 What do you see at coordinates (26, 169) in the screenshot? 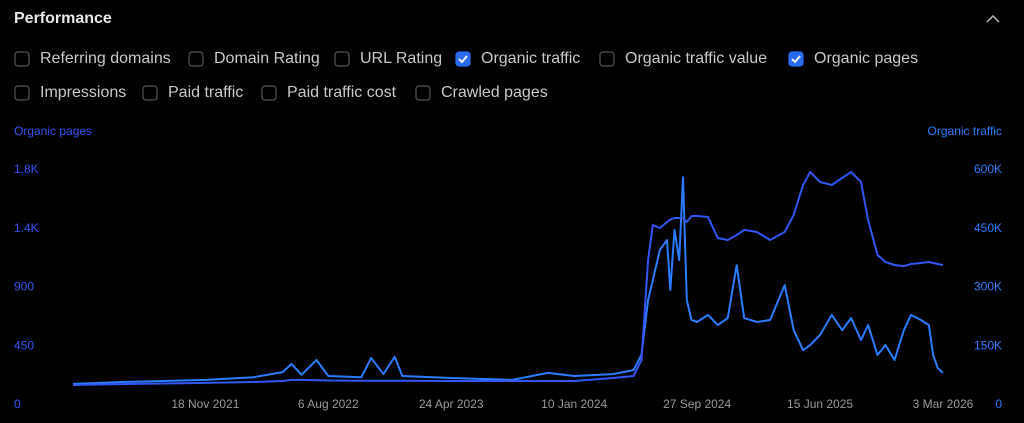
I see `y-tick-label: 1.8K` at bounding box center [26, 169].